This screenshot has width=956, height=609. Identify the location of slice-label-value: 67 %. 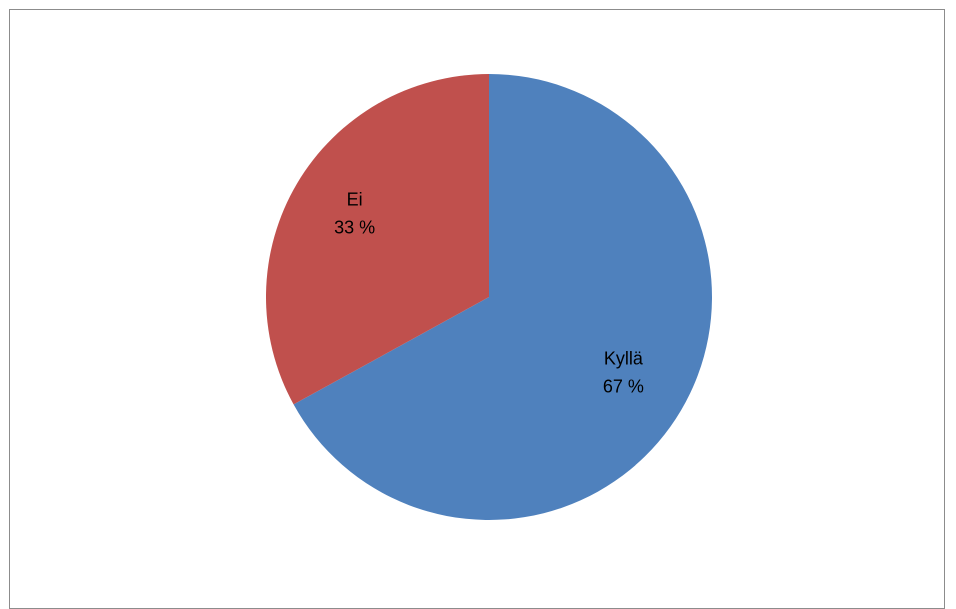
(623, 386).